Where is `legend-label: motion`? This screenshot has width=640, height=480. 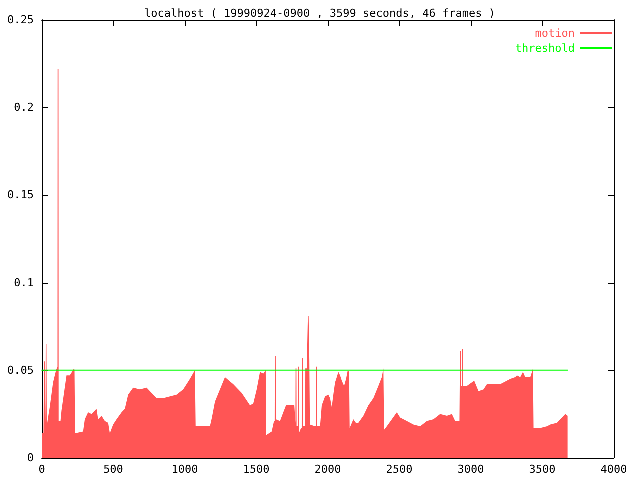
legend-label: motion is located at coordinates (555, 33).